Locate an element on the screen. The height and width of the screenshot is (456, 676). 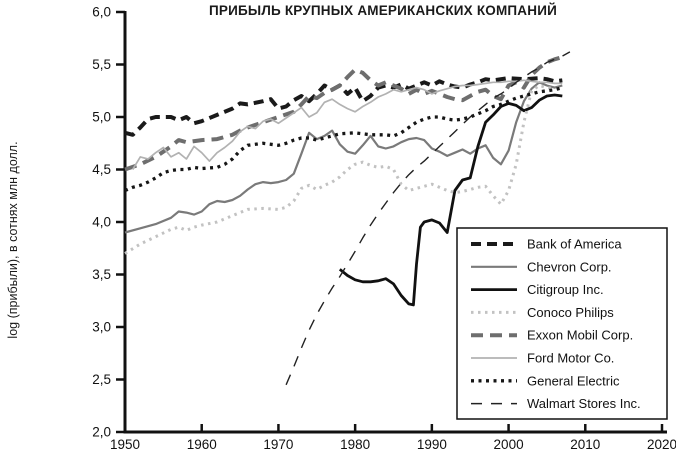
y-tick-label: 5,5 is located at coordinates (101, 64).